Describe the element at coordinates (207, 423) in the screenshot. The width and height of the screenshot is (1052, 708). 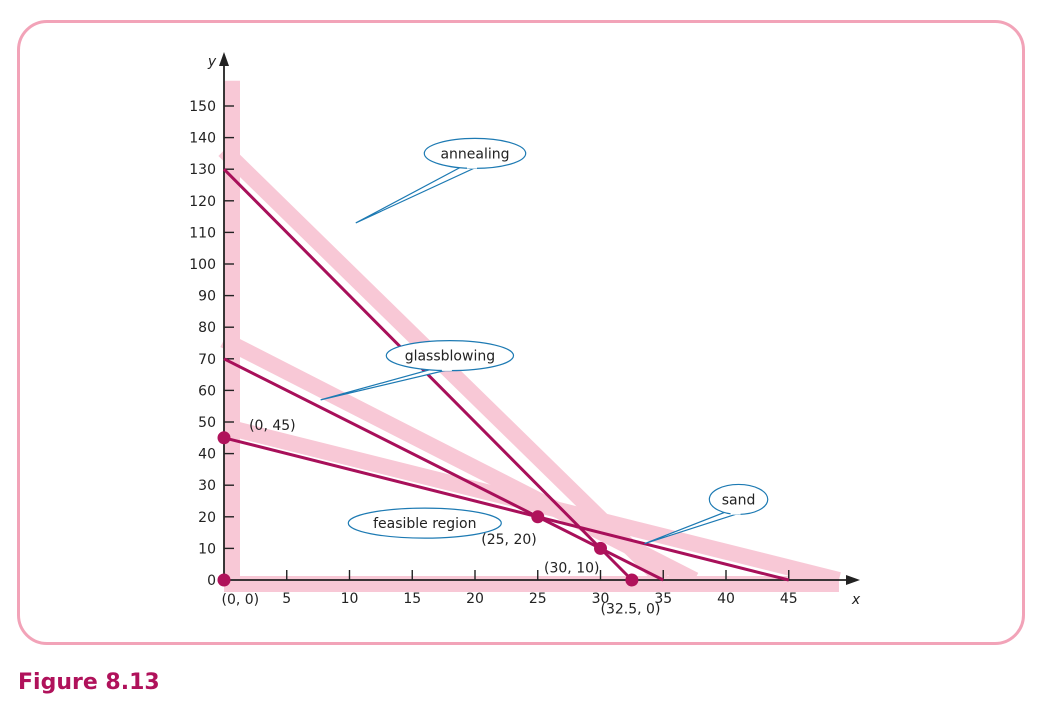
I see `y-tick-label: 50` at that location.